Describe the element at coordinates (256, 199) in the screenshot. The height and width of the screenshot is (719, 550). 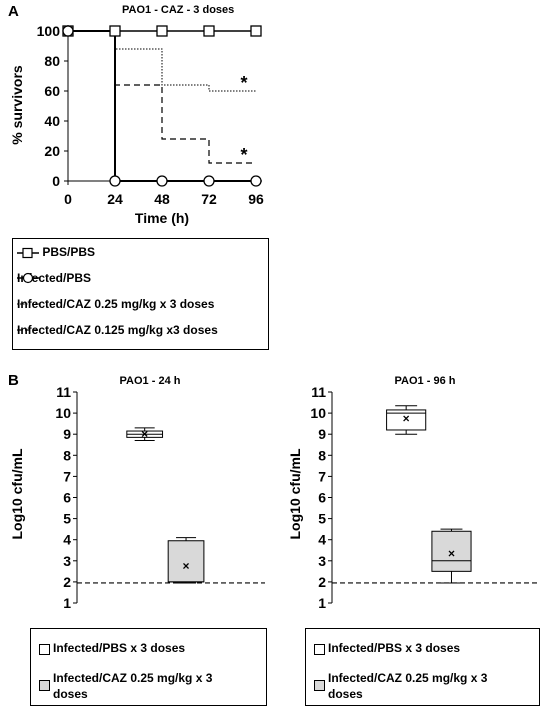
I see `x-tick-label: 96` at that location.